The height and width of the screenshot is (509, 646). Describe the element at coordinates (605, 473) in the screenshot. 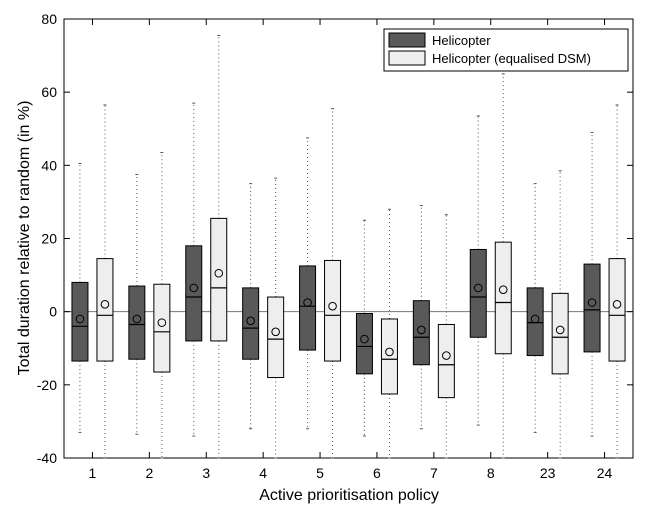

I see `x-tick-label: 24` at that location.